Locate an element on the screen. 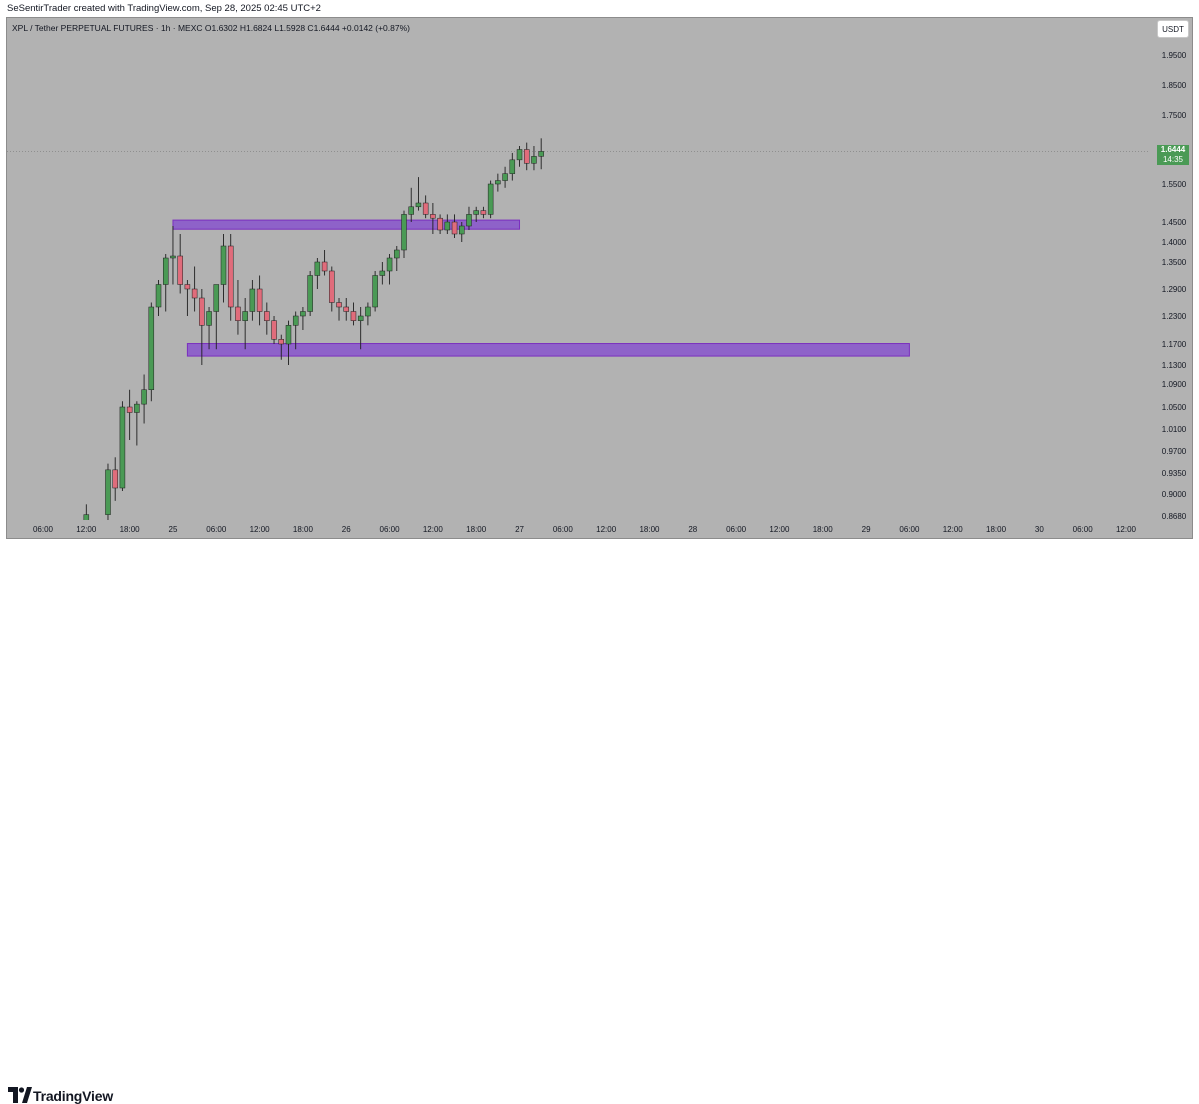  x-tick-label: 29 is located at coordinates (866, 529).